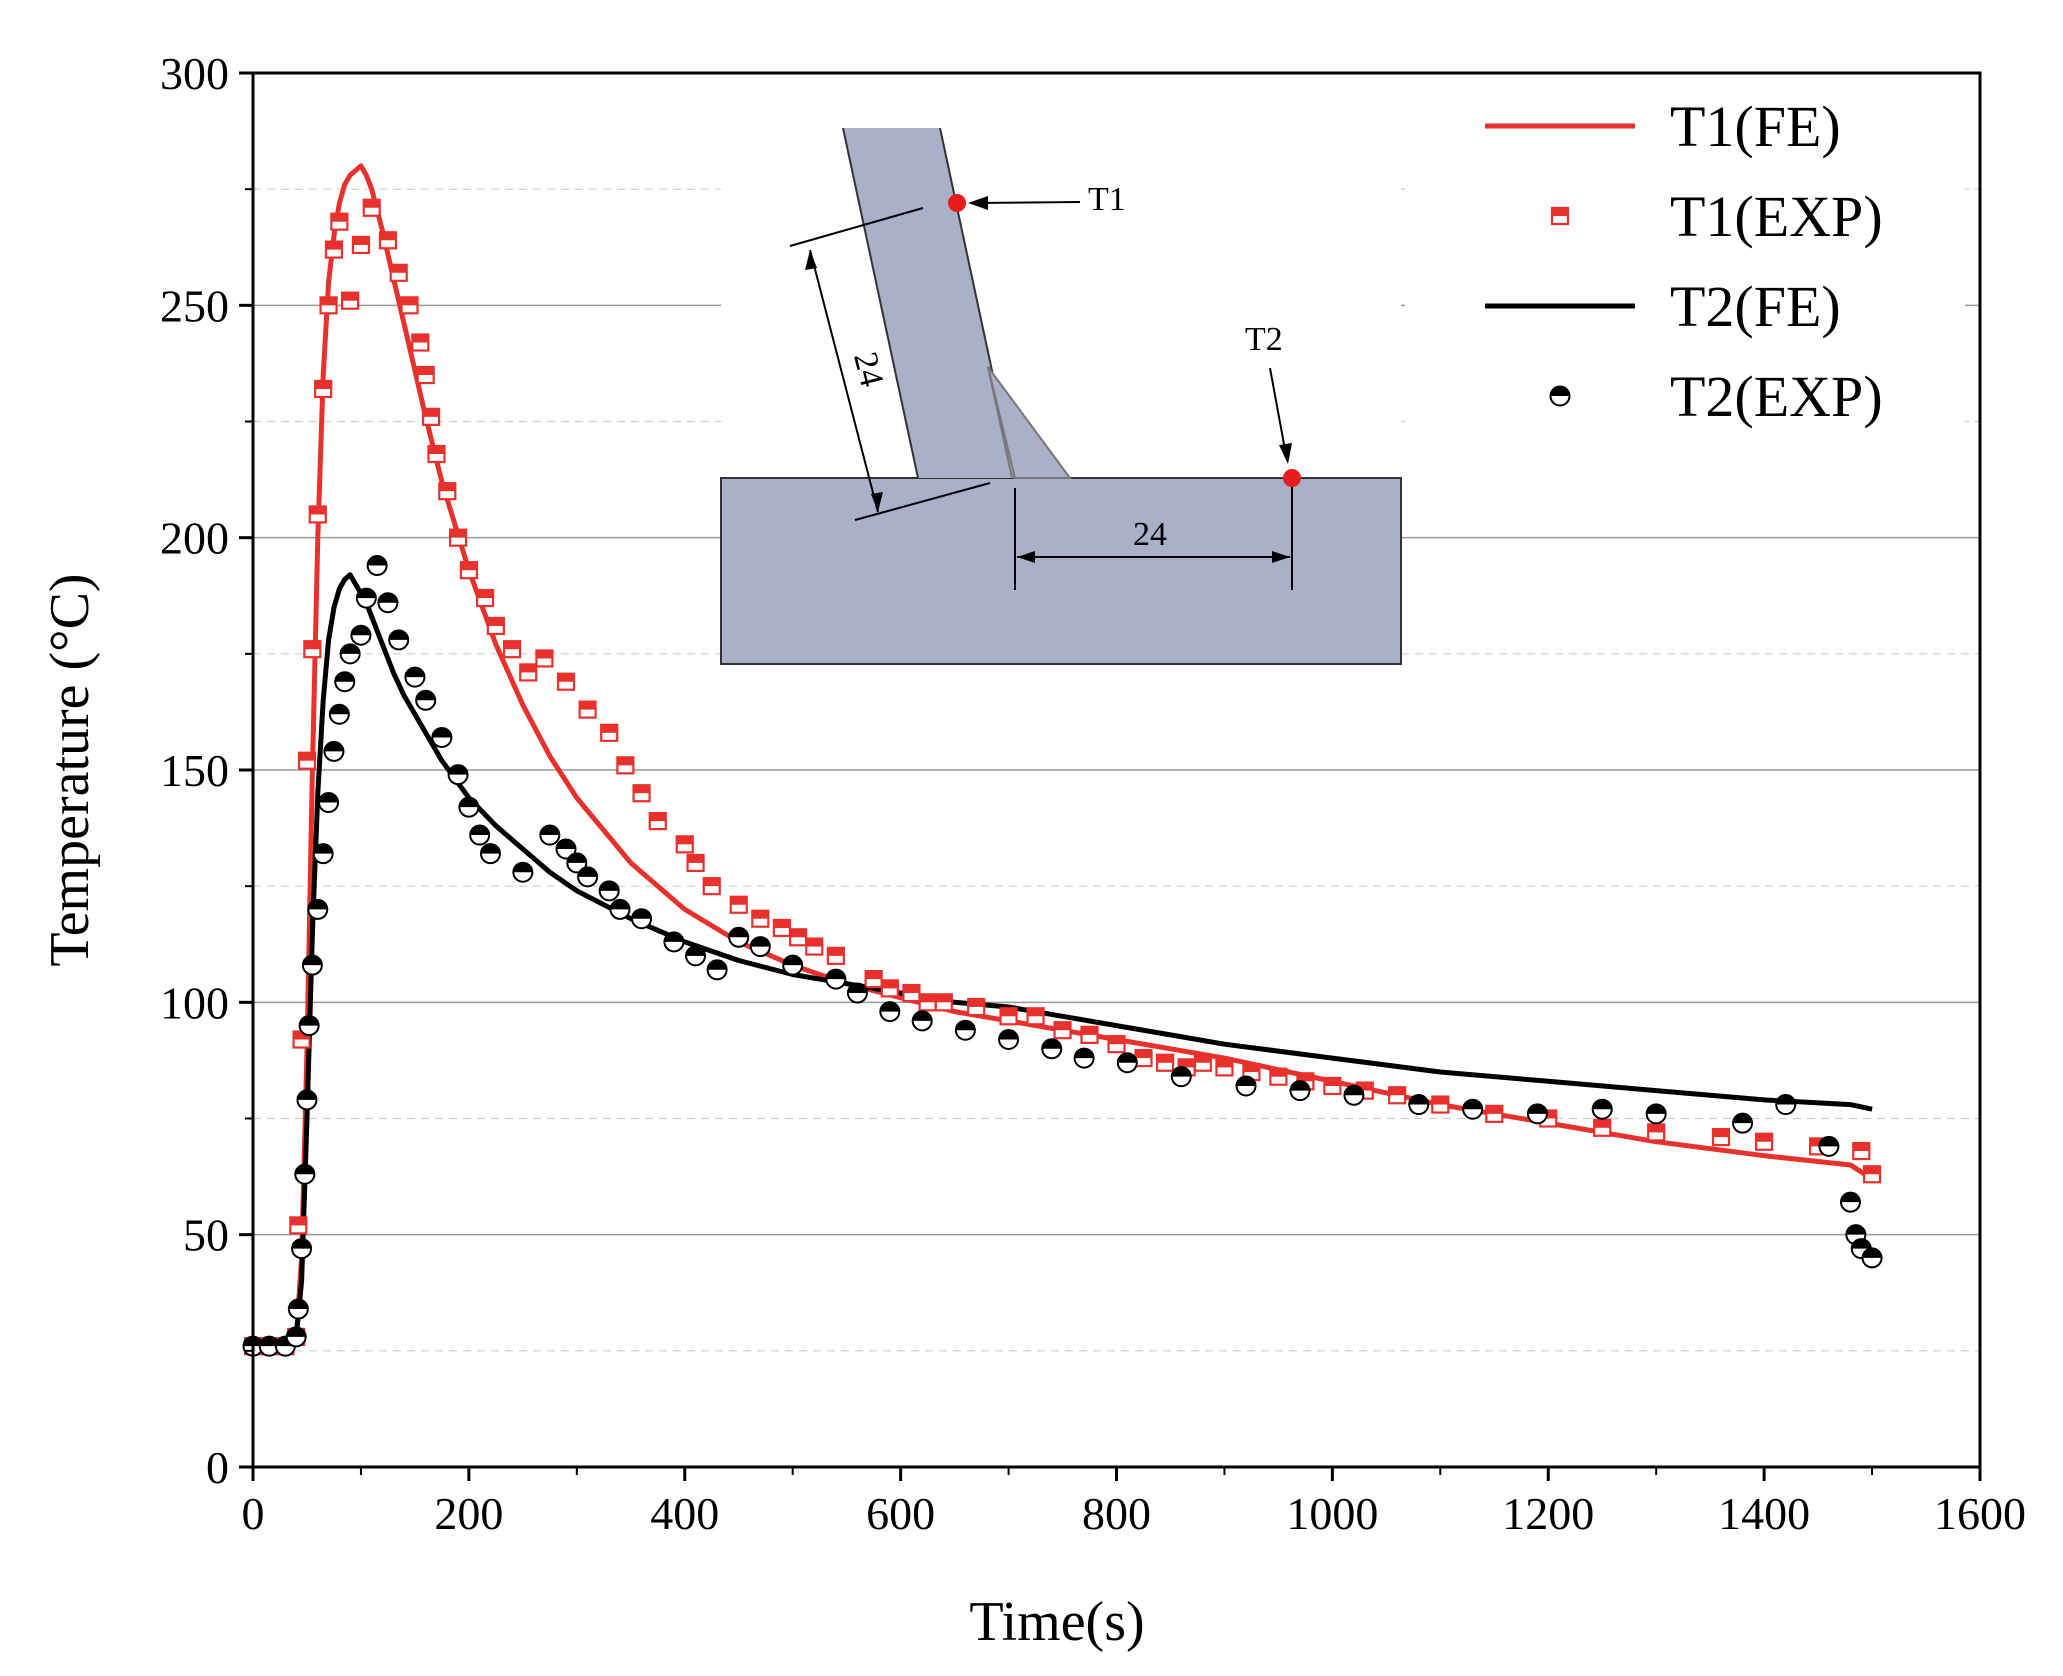 This screenshot has width=2063, height=1676. Describe the element at coordinates (1685, 270) in the screenshot. I see `legend-background` at that location.